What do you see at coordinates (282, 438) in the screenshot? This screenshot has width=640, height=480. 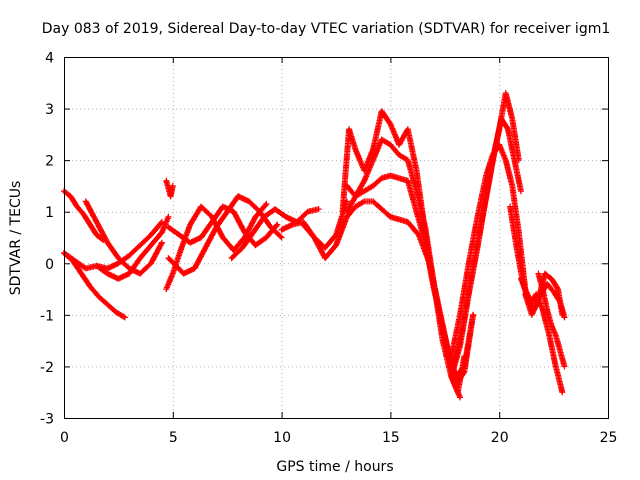 I see `x-tick-label: 10` at bounding box center [282, 438].